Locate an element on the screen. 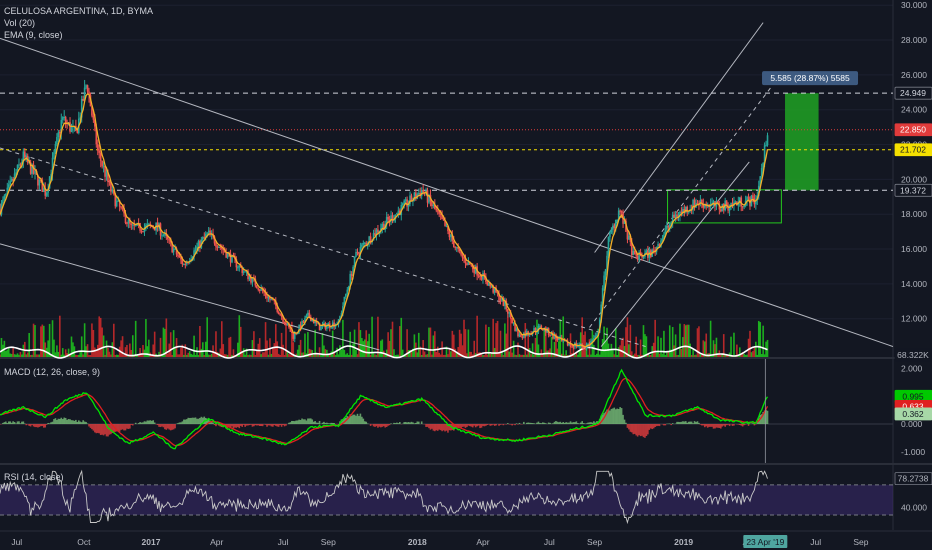 This screenshot has height=550, width=932. volume-legend: Vol (20) is located at coordinates (20, 23).